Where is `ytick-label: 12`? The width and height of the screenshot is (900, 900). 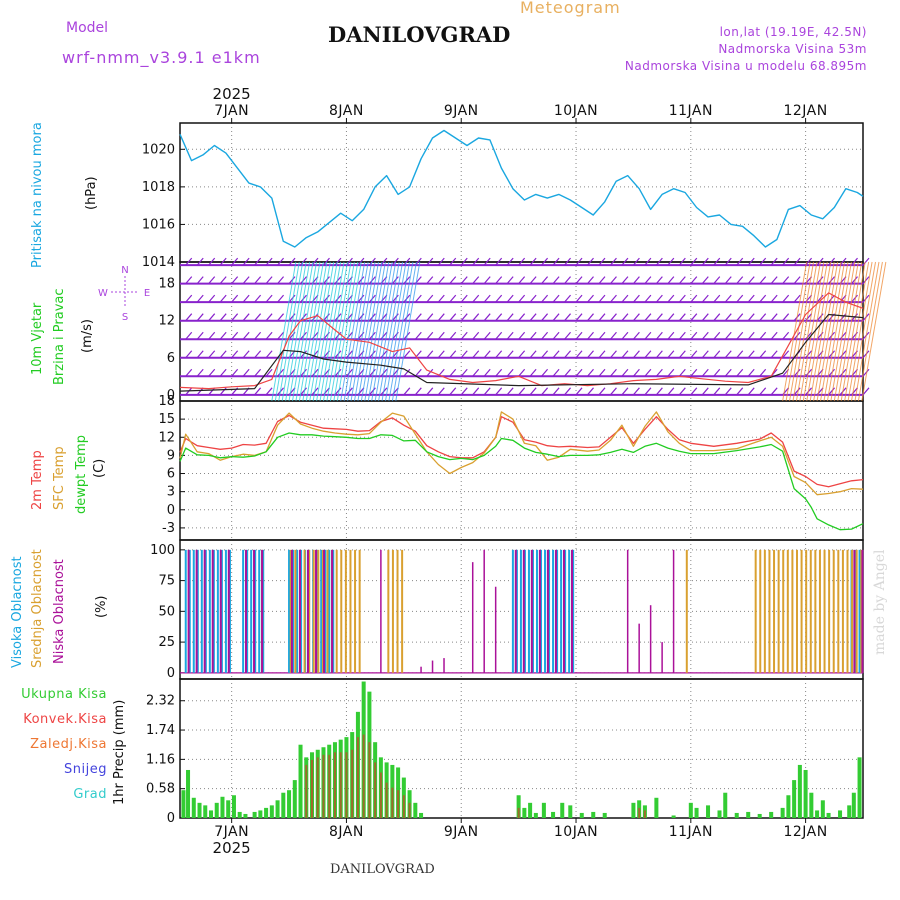
ytick-label: 12 is located at coordinates (166, 437).